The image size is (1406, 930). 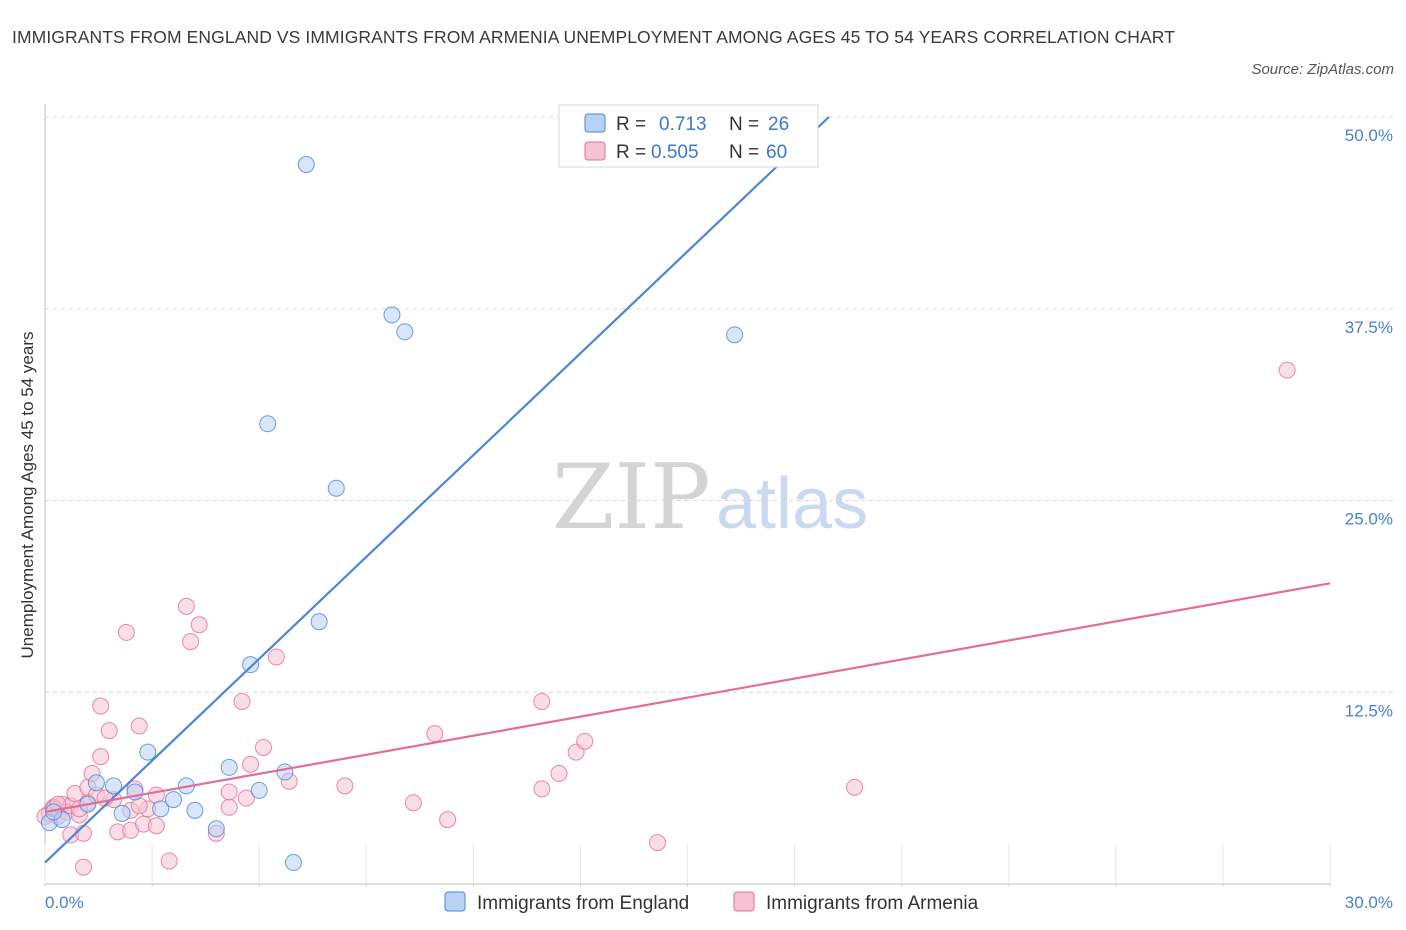 What do you see at coordinates (1322, 69) in the screenshot?
I see `source-label: Source: ZipAtlas.com` at bounding box center [1322, 69].